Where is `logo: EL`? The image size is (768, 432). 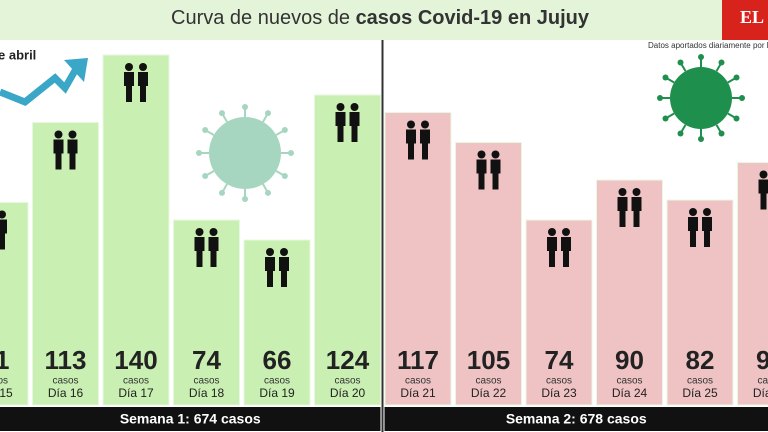
logo: EL is located at coordinates (752, 17).